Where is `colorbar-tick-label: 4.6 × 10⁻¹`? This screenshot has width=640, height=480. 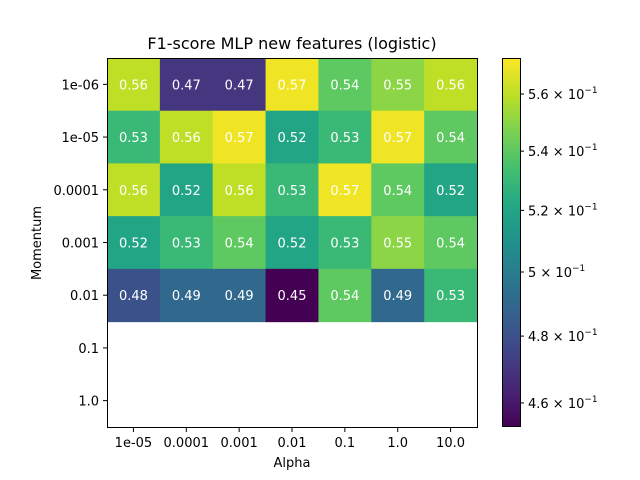 colorbar-tick-label: 4.6 × 10⁻¹ is located at coordinates (563, 403).